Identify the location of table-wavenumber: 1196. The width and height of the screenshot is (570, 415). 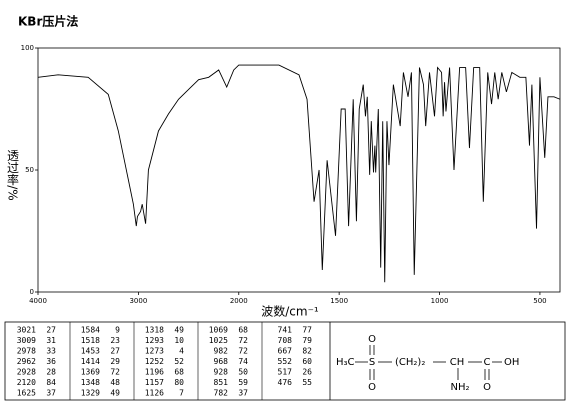
(154, 372).